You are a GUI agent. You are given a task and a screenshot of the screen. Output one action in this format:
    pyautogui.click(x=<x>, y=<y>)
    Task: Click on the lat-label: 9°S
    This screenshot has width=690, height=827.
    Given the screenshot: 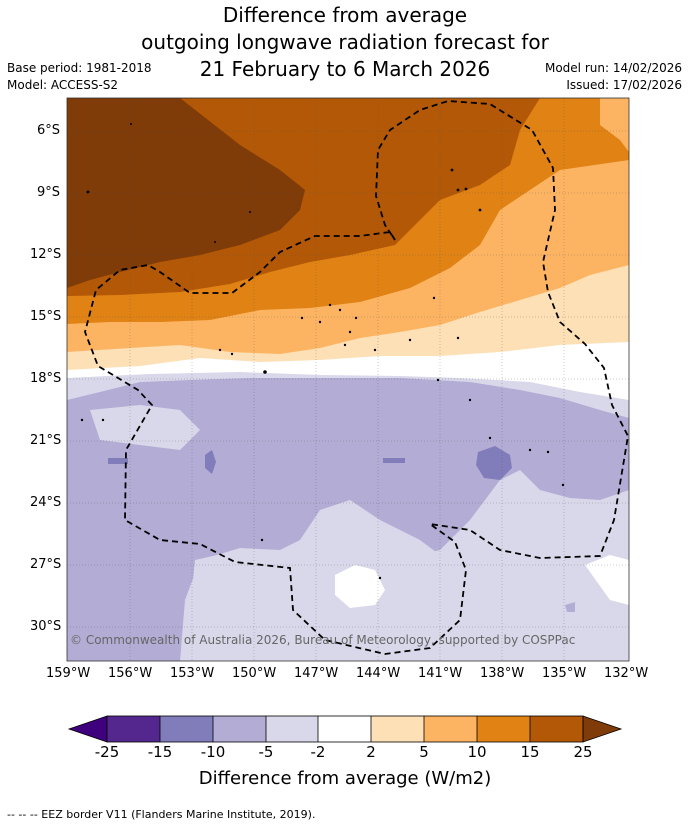 What is the action you would take?
    pyautogui.click(x=49, y=192)
    